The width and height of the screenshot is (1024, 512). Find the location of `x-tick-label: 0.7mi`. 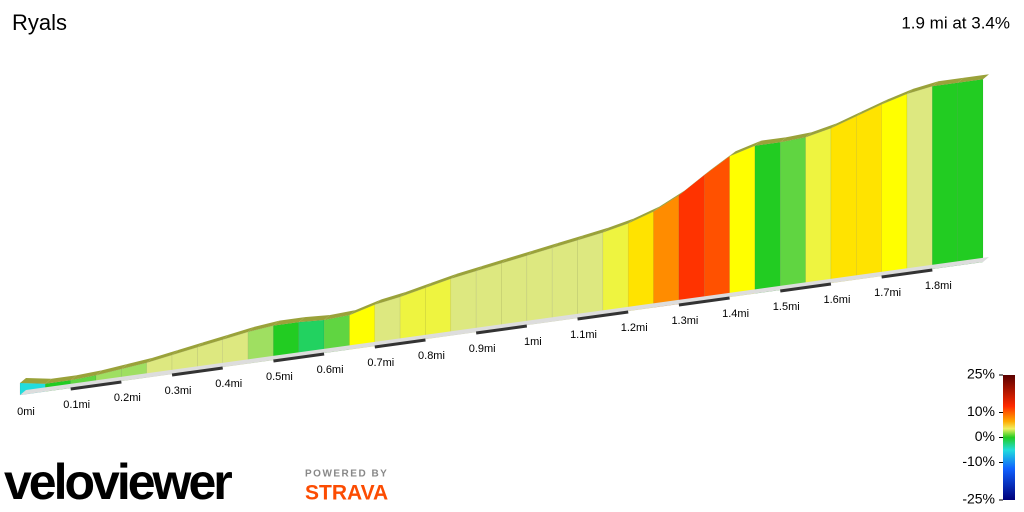

x-tick-label: 0.7mi is located at coordinates (380, 363).